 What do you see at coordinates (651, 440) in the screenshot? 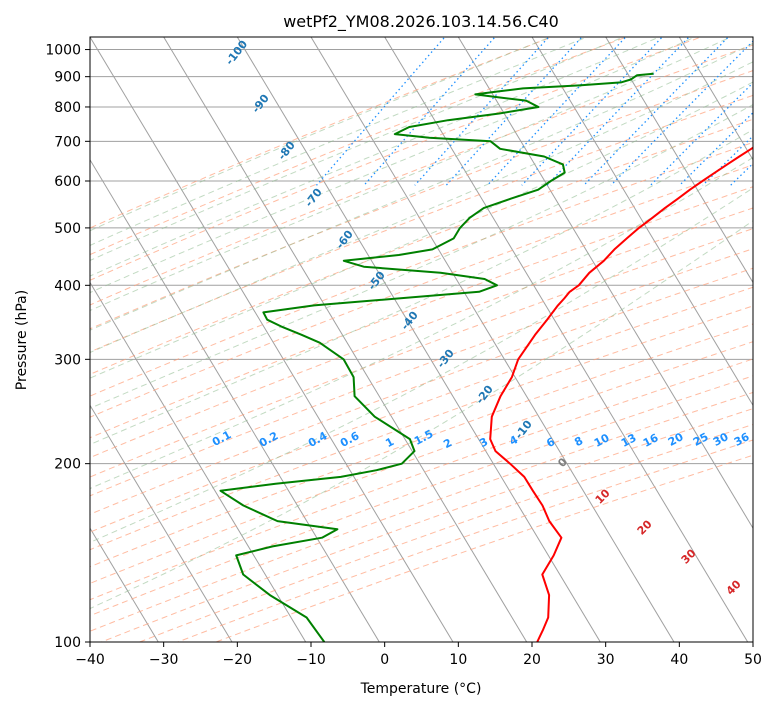
I see `mixing-ratio-label: 16` at bounding box center [651, 440].